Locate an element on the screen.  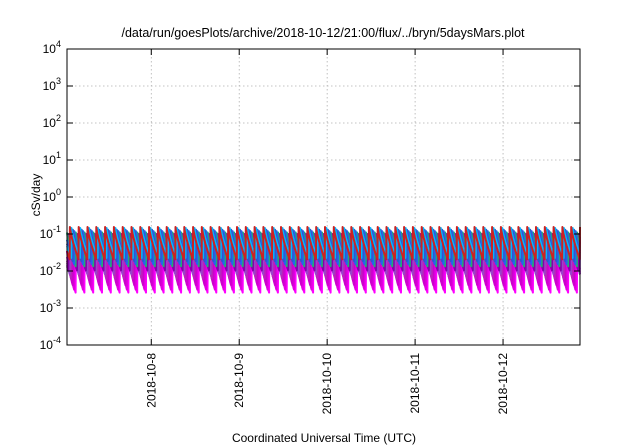
y-tick-label: 10⁰ is located at coordinates (52, 195).